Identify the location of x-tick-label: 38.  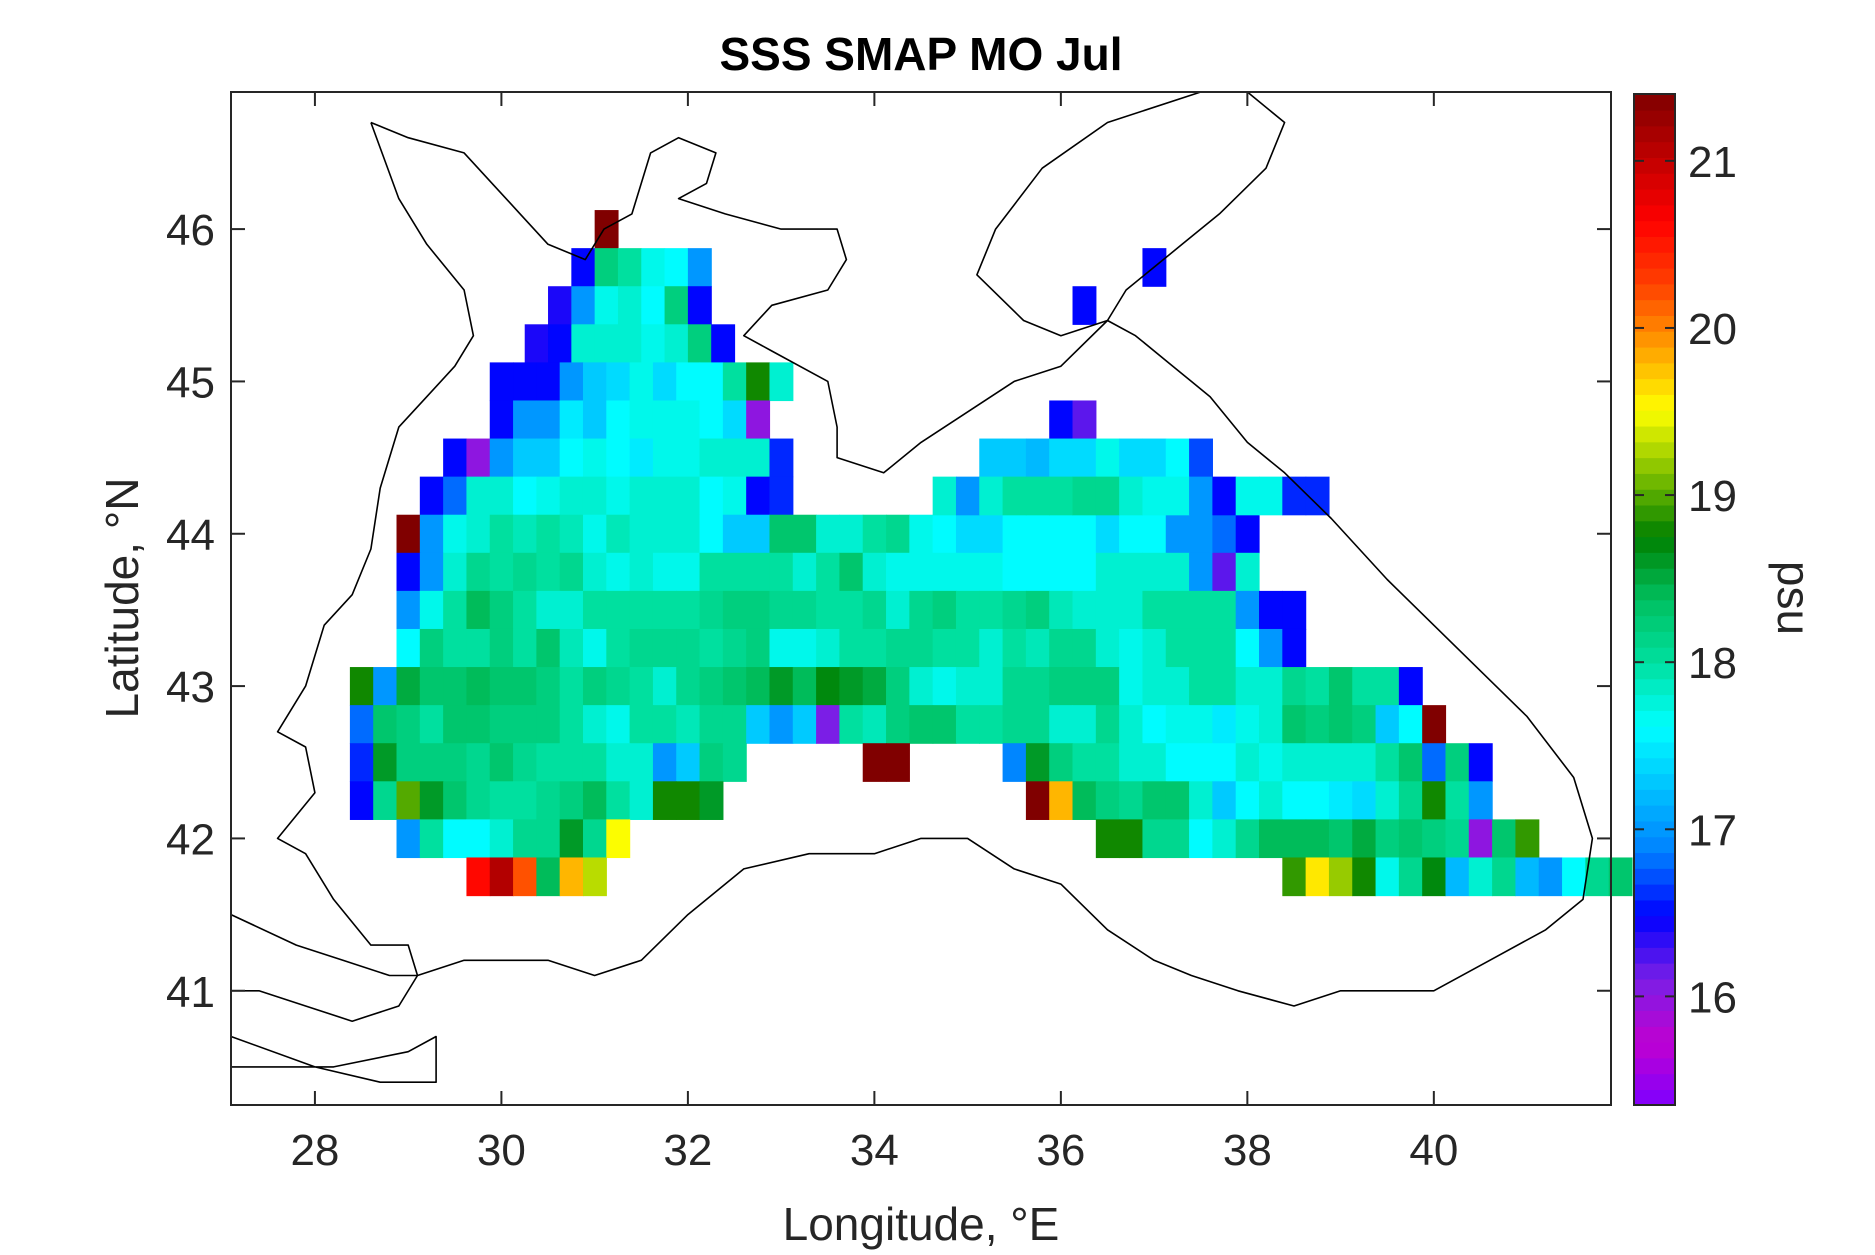
(1247, 1150).